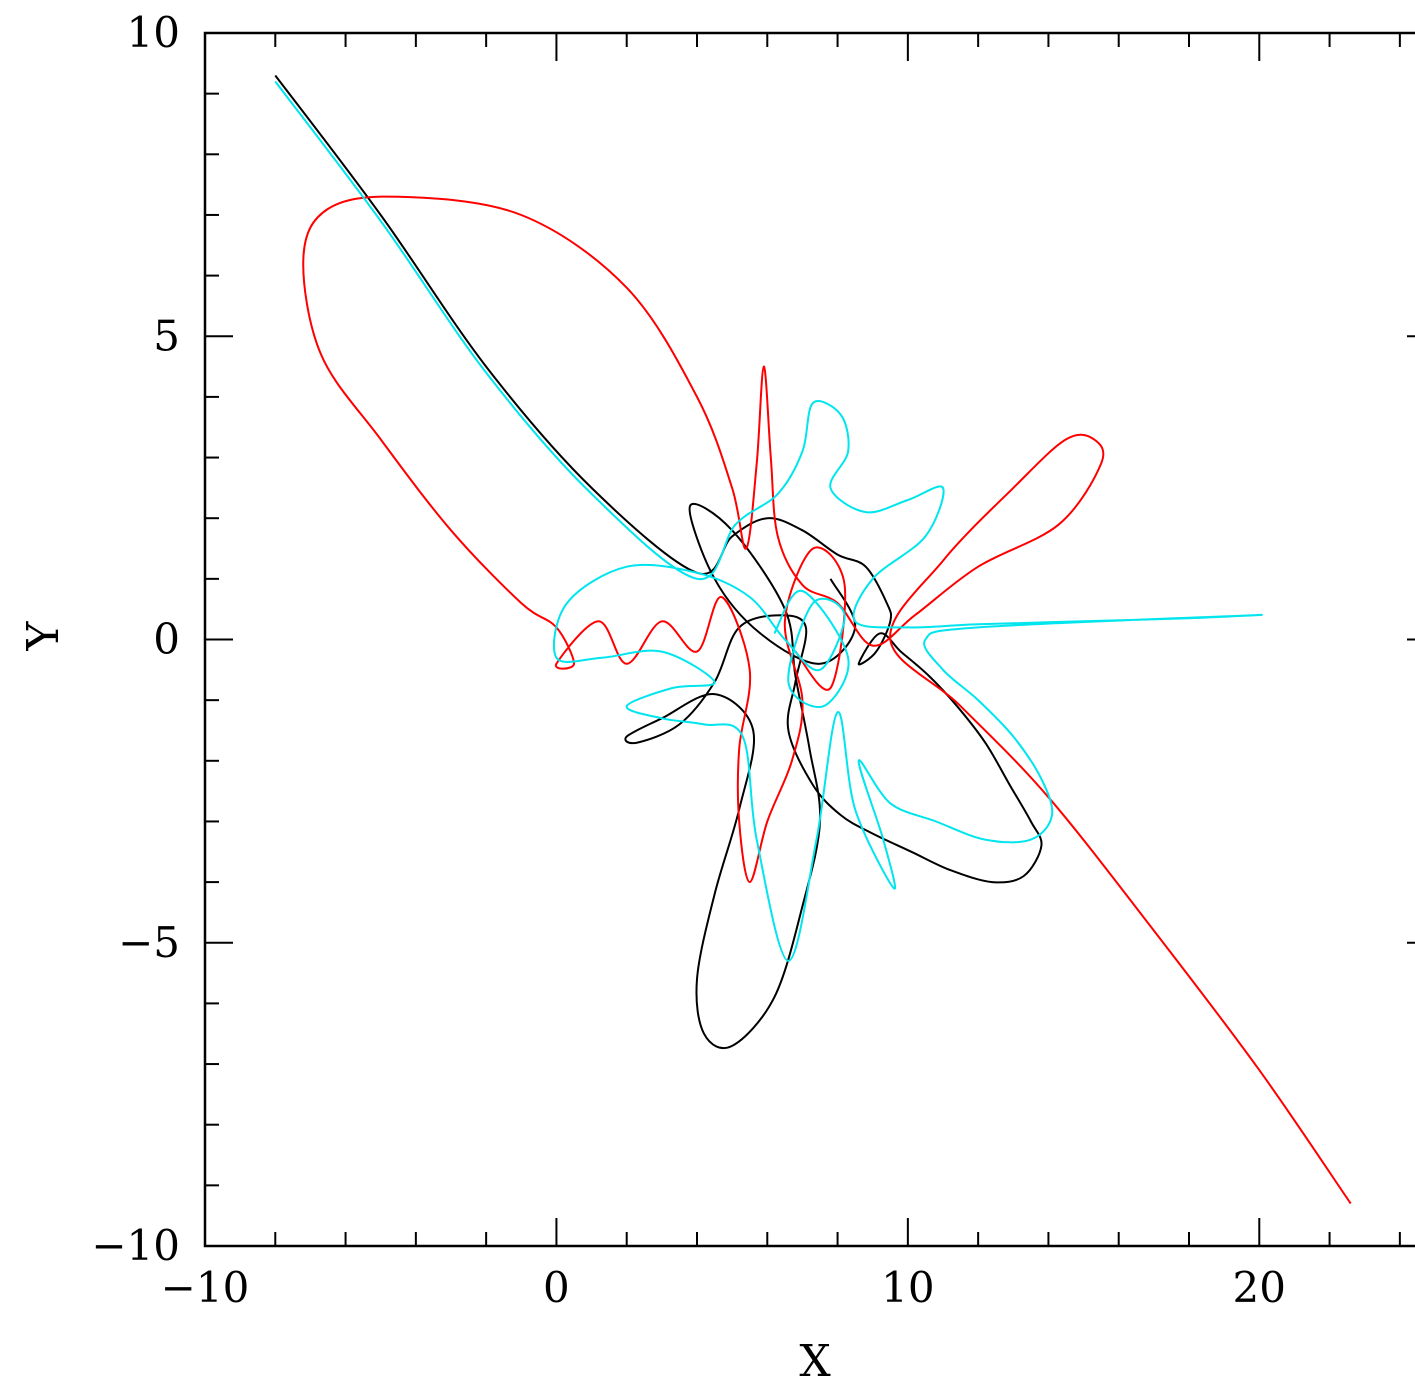 The width and height of the screenshot is (1415, 1387). I want to click on y-tick-label: −10, so click(135, 1245).